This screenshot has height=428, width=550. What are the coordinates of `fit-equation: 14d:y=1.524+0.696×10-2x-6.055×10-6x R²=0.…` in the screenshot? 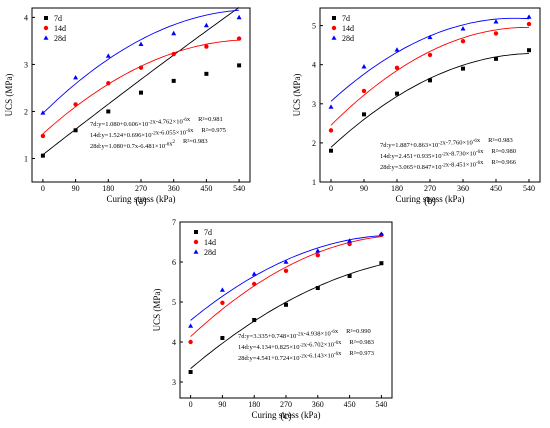 It's located at (158, 133).